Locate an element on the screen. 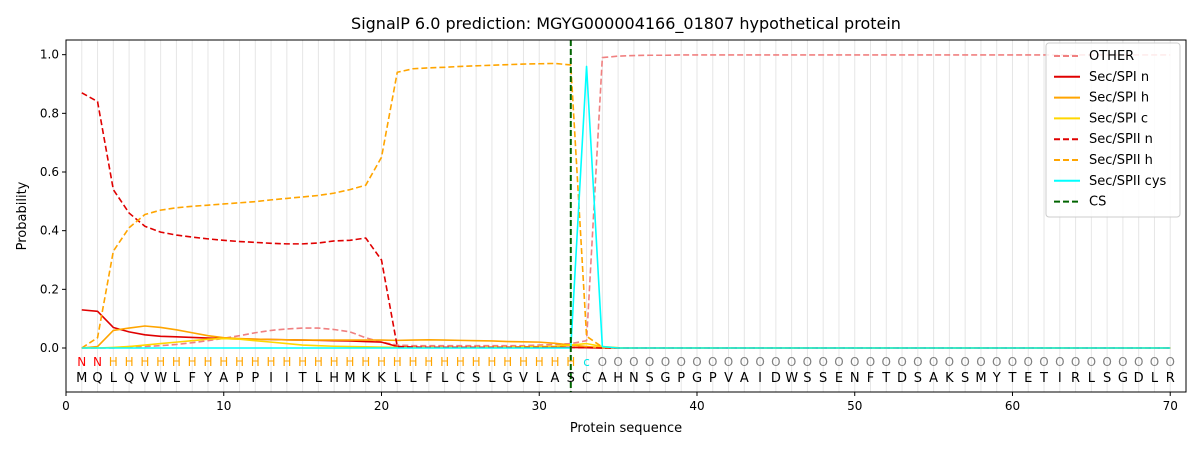 This screenshot has width=1200, height=454. x-axis-label: Protein sequence is located at coordinates (626, 428).